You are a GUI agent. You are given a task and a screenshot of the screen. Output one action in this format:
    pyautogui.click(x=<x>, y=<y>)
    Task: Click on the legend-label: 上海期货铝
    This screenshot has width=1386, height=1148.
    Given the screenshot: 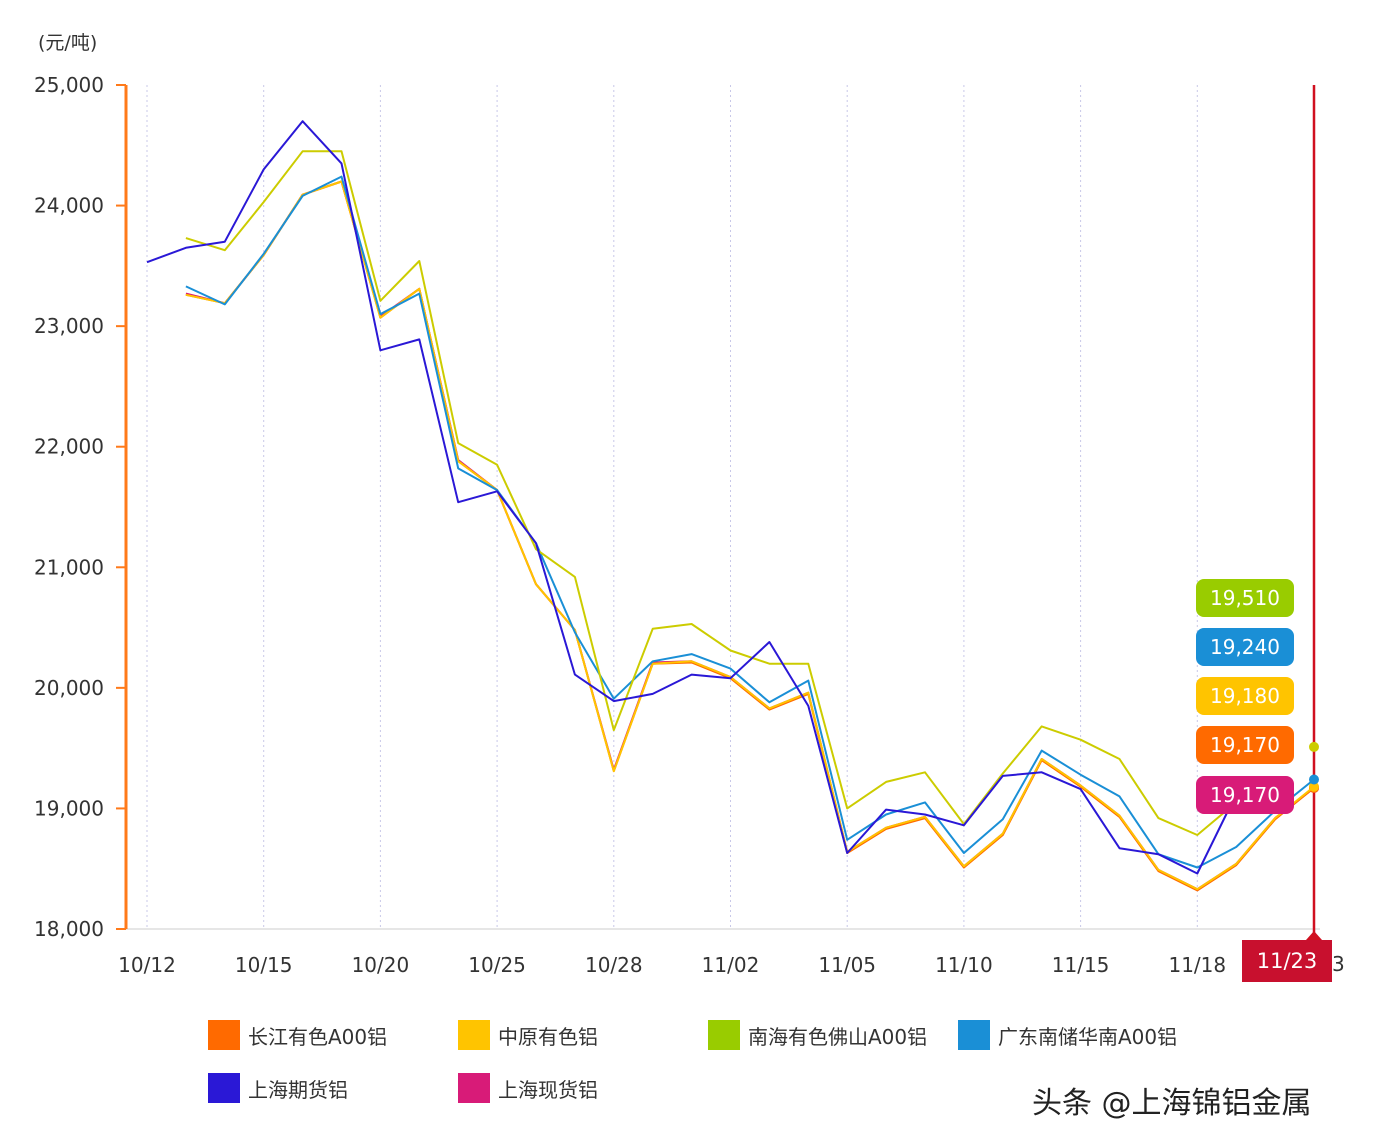 What is the action you would take?
    pyautogui.click(x=298, y=1089)
    